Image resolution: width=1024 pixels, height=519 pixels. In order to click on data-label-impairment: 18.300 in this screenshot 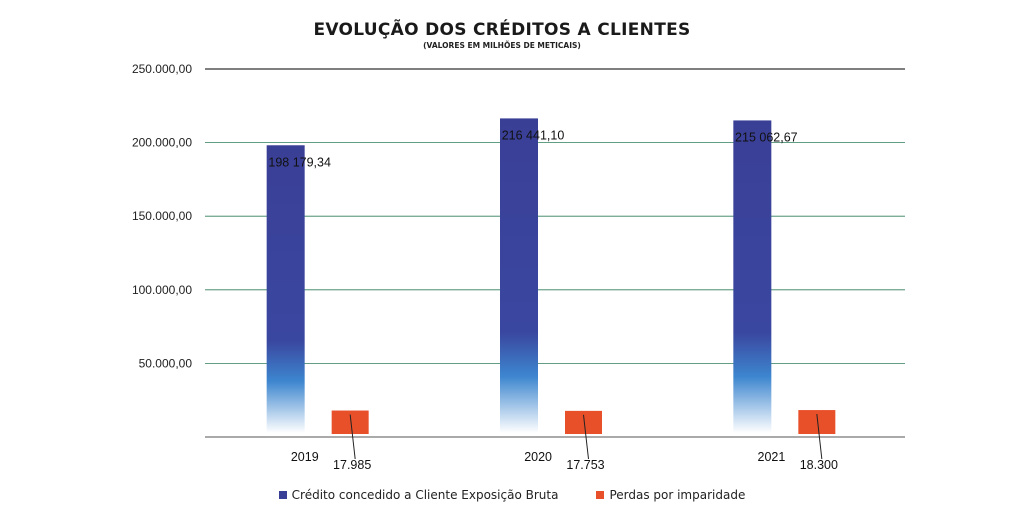, I will do `click(819, 465)`.